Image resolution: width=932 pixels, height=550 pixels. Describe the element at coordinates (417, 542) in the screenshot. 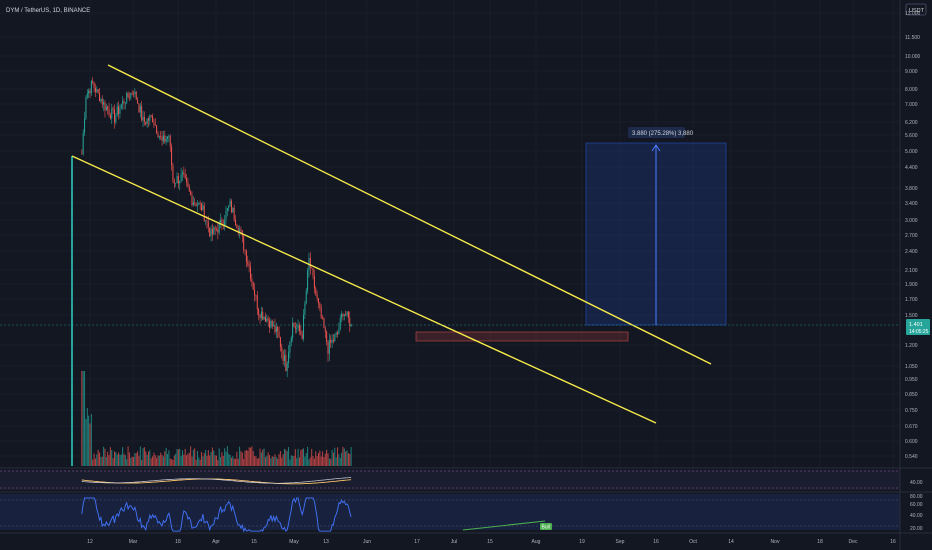

I see `time-tick-label: 17` at that location.